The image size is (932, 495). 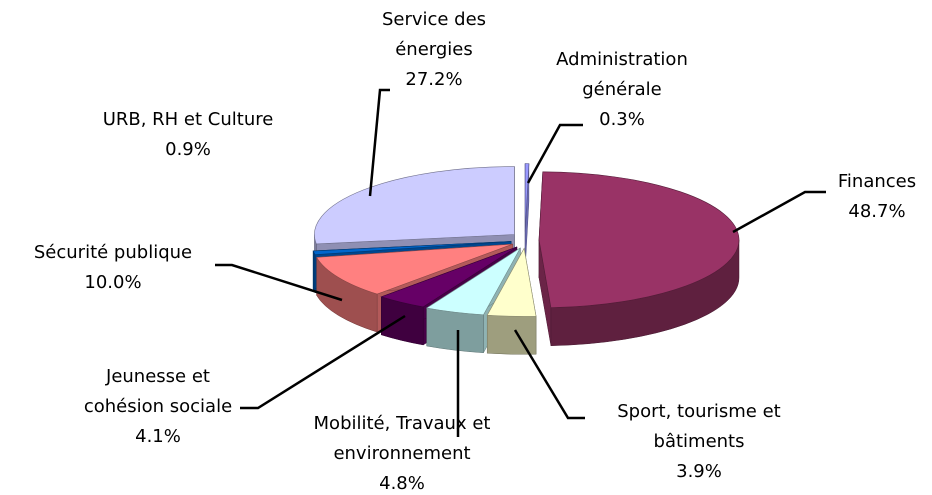 I want to click on label-line: bâtiments, so click(x=699, y=441).